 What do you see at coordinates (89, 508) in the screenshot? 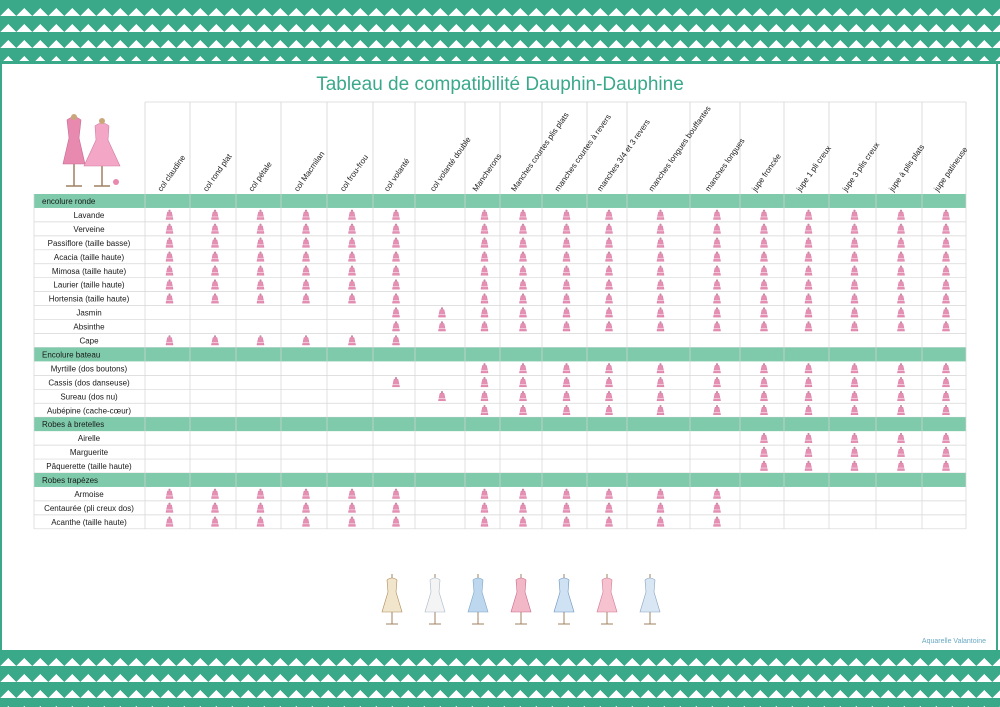
I see `row-label: Centaurée (pli creux dos)` at bounding box center [89, 508].